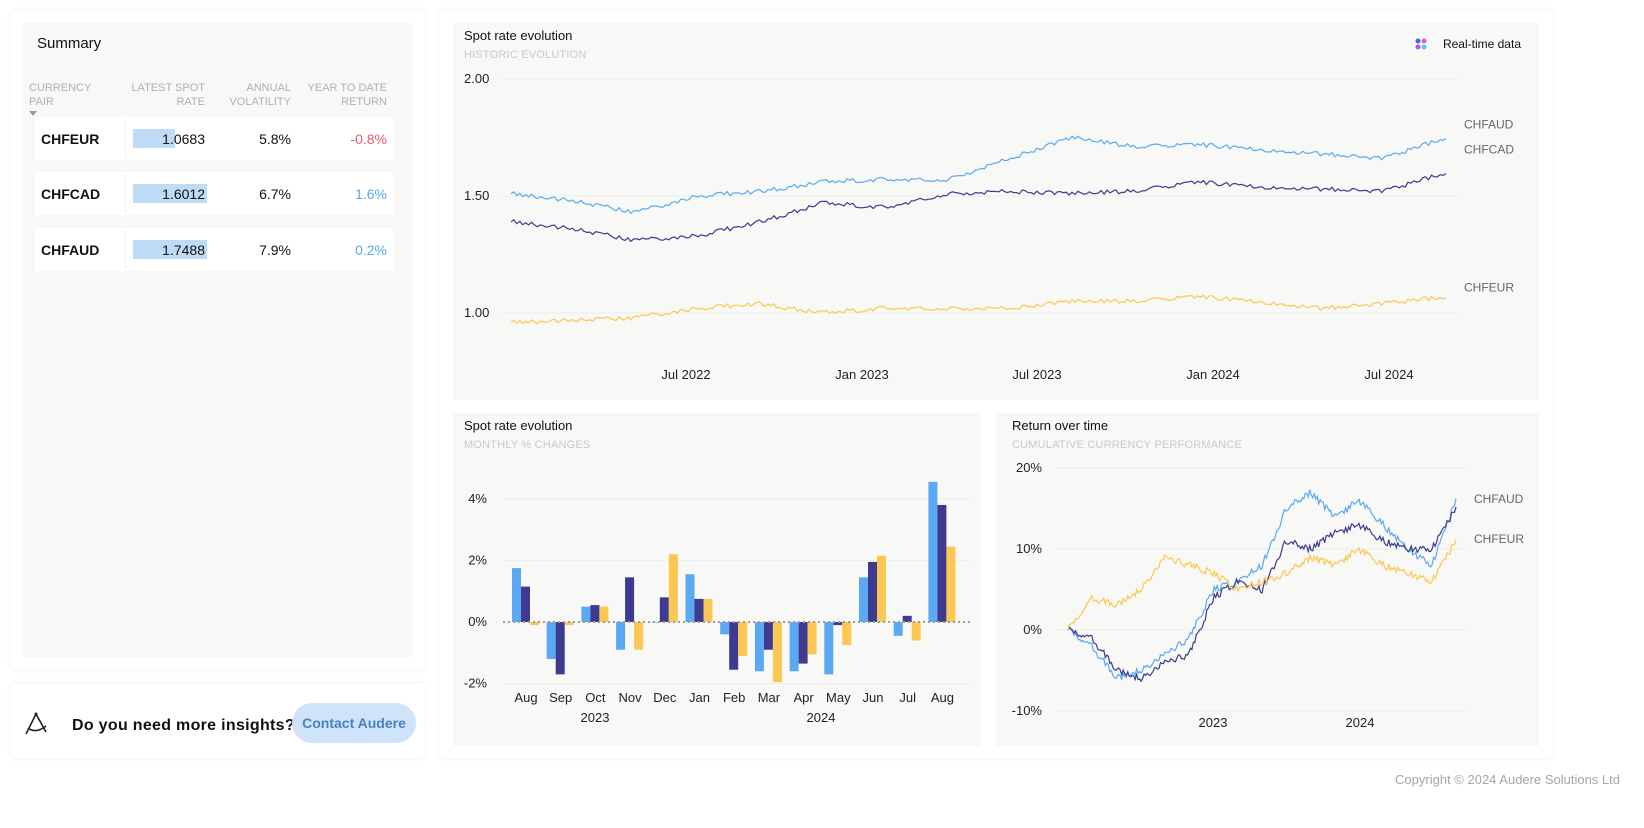  I want to click on return-line-chart: 20% 10% 0% -10% 2023 2024 CHFAUD CHFEUR, so click(1268, 595).